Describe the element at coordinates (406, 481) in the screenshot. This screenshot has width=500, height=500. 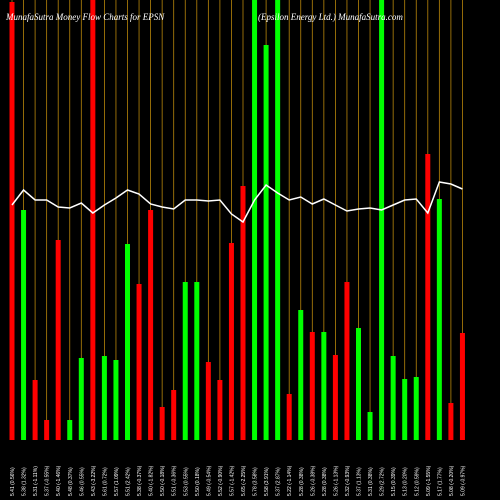
I see `x-tick-label: 5.13 (0.20%)` at that location.